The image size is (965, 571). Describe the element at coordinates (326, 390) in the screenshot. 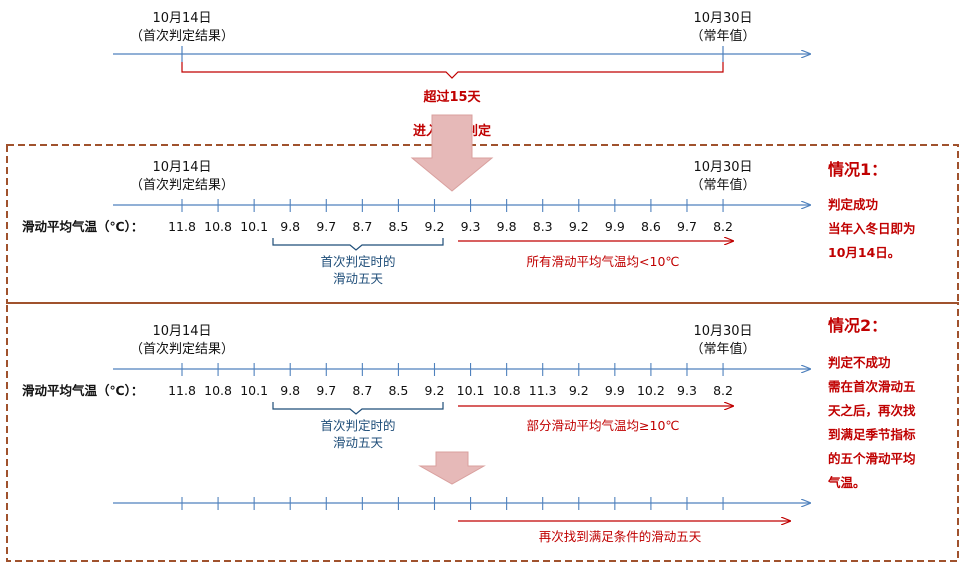

I see `case2-value-4: 9.7` at that location.